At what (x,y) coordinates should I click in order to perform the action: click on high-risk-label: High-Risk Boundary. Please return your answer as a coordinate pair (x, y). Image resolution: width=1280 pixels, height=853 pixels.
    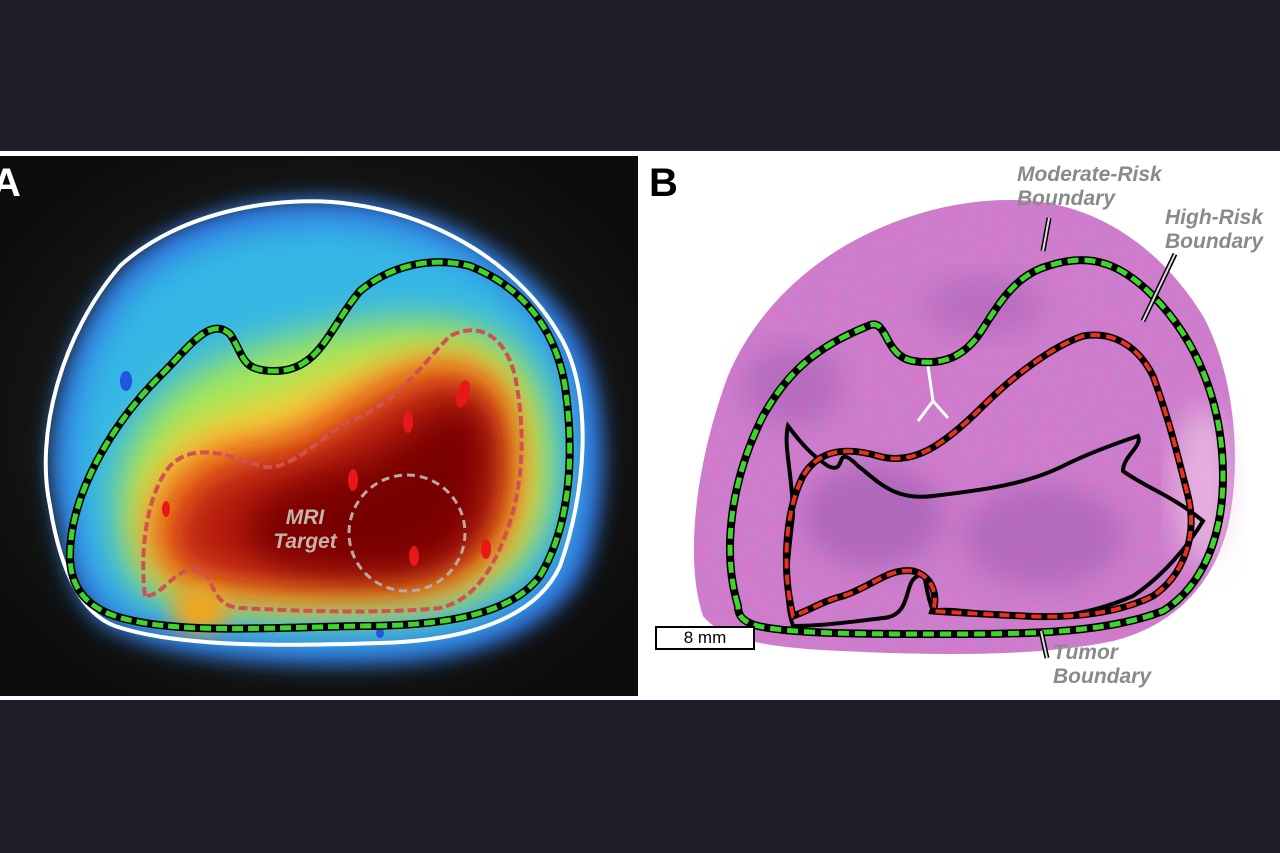
    Looking at the image, I should click on (1214, 230).